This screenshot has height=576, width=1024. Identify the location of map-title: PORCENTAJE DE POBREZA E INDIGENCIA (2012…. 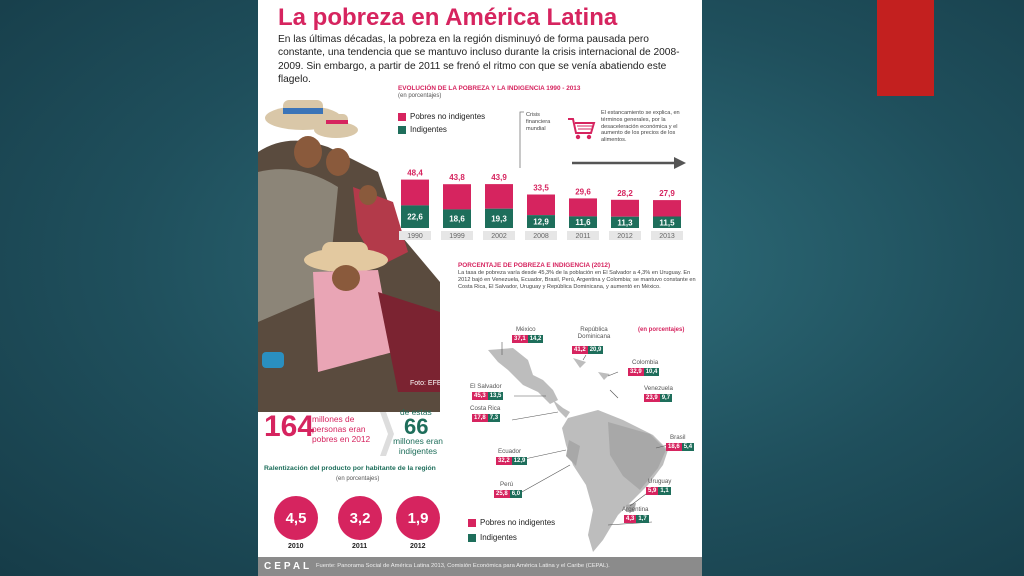
(534, 265).